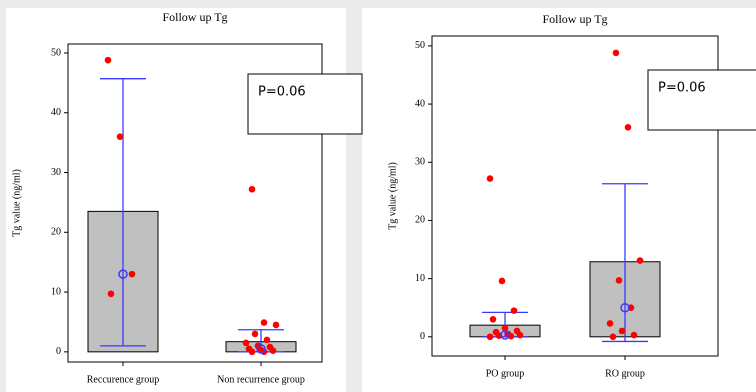  Describe the element at coordinates (625, 373) in the screenshot. I see `x-tick-label: RO group` at that location.